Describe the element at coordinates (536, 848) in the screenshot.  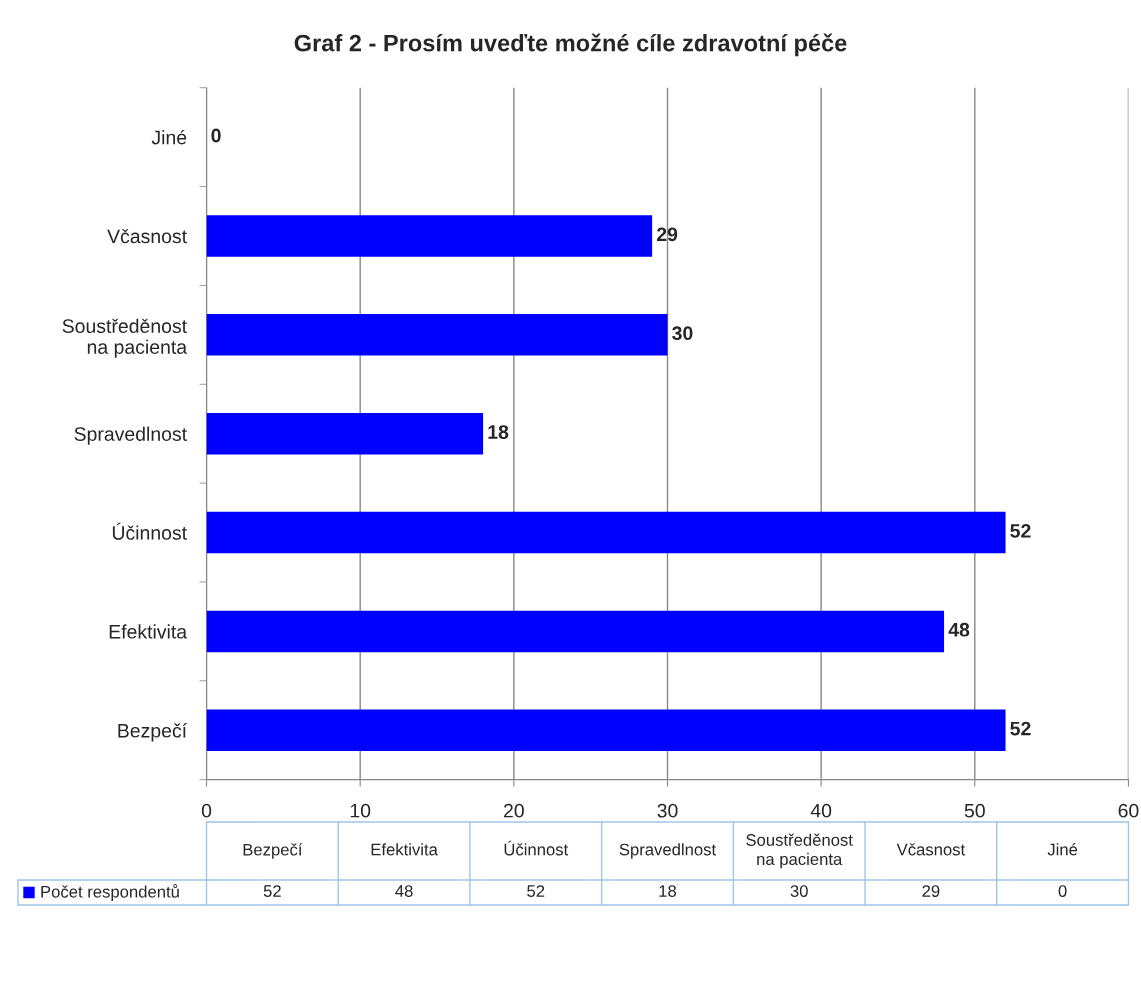
I see `category-label: Účinnost` at that location.